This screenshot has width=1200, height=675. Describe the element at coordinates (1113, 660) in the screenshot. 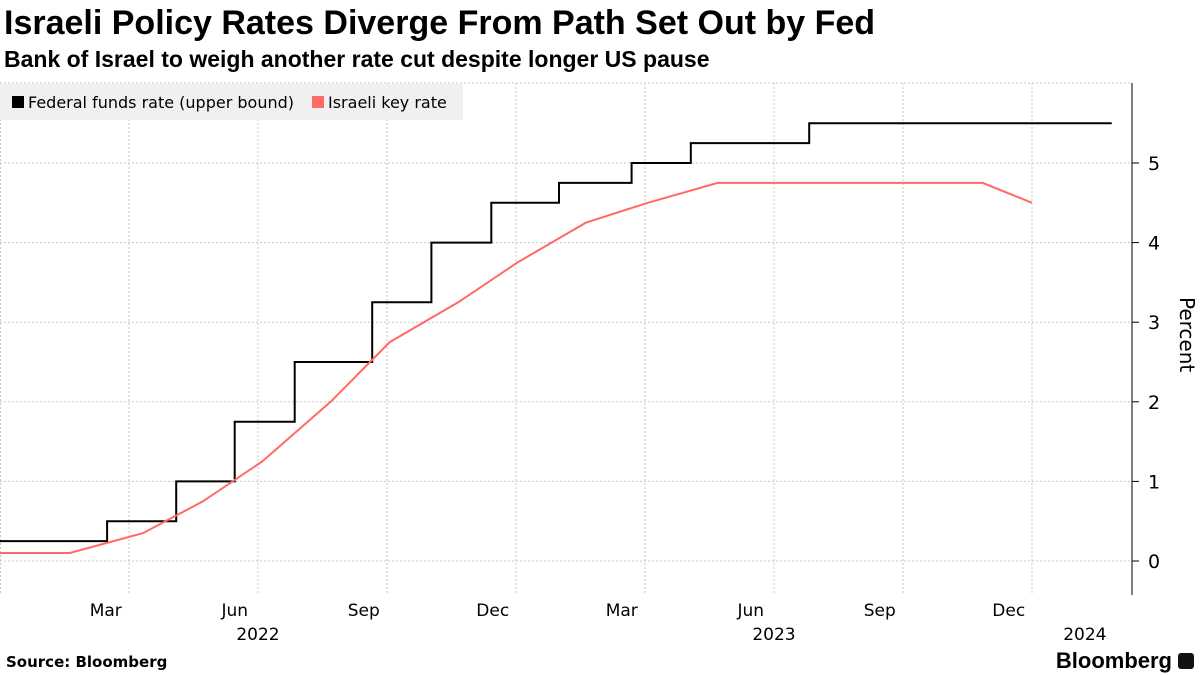

I see `bloomberg-logo: Bloomberg` at that location.